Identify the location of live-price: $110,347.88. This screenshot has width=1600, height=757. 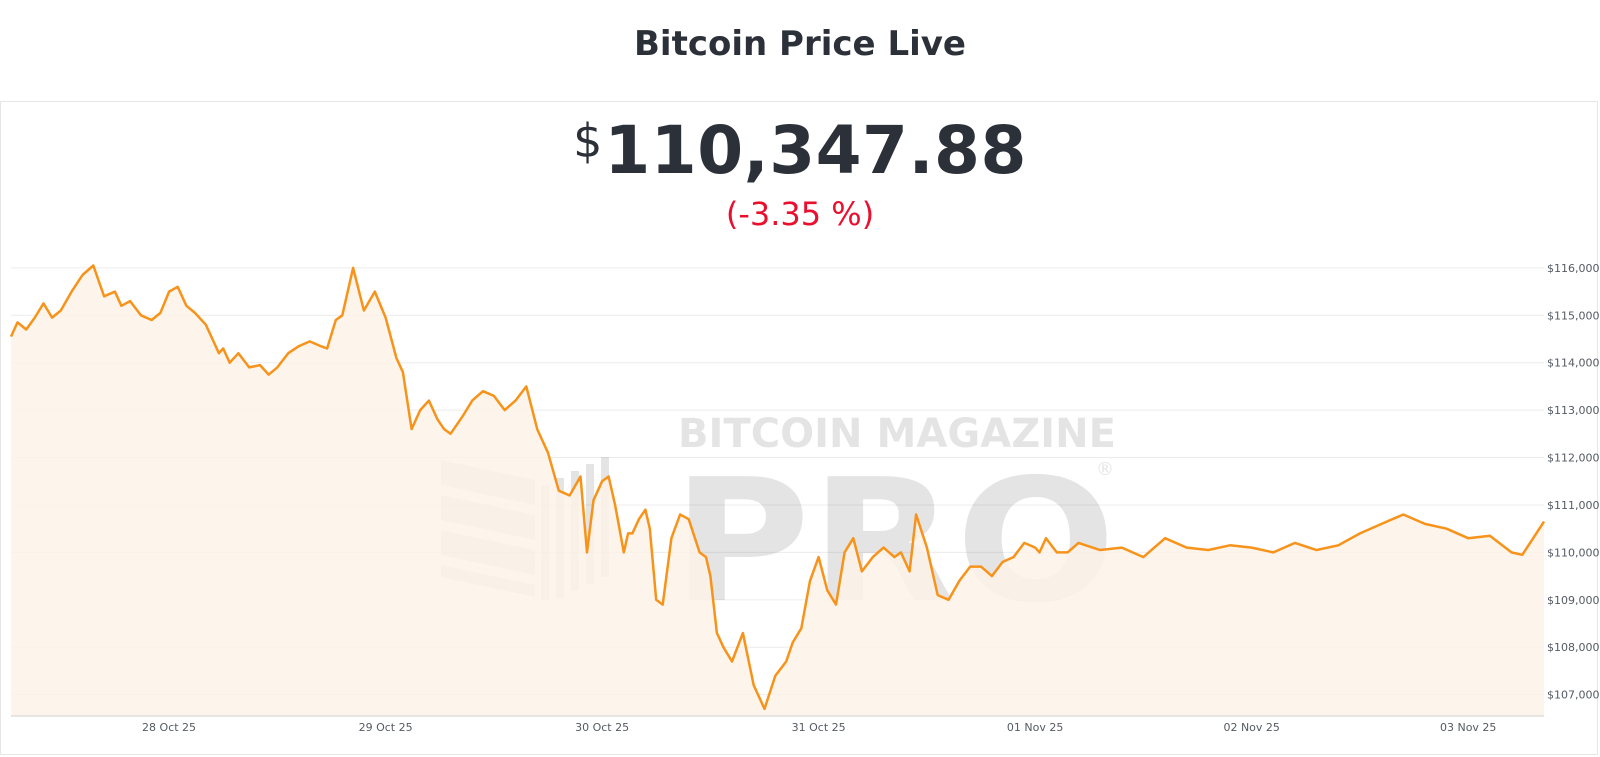
(800, 150).